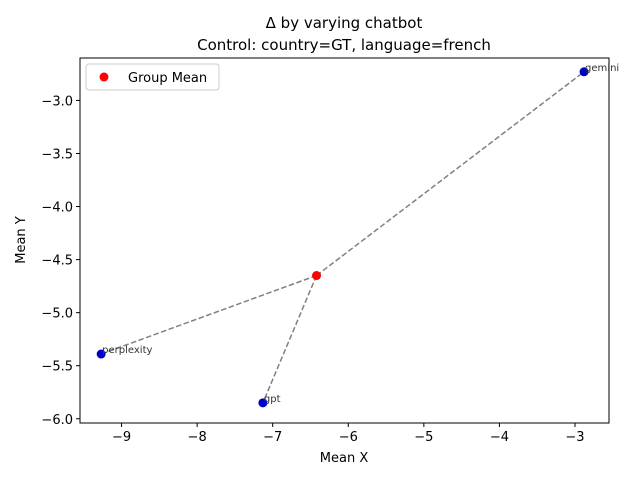 The image size is (640, 480). Describe the element at coordinates (499, 437) in the screenshot. I see `x-tick-label: −4` at that location.